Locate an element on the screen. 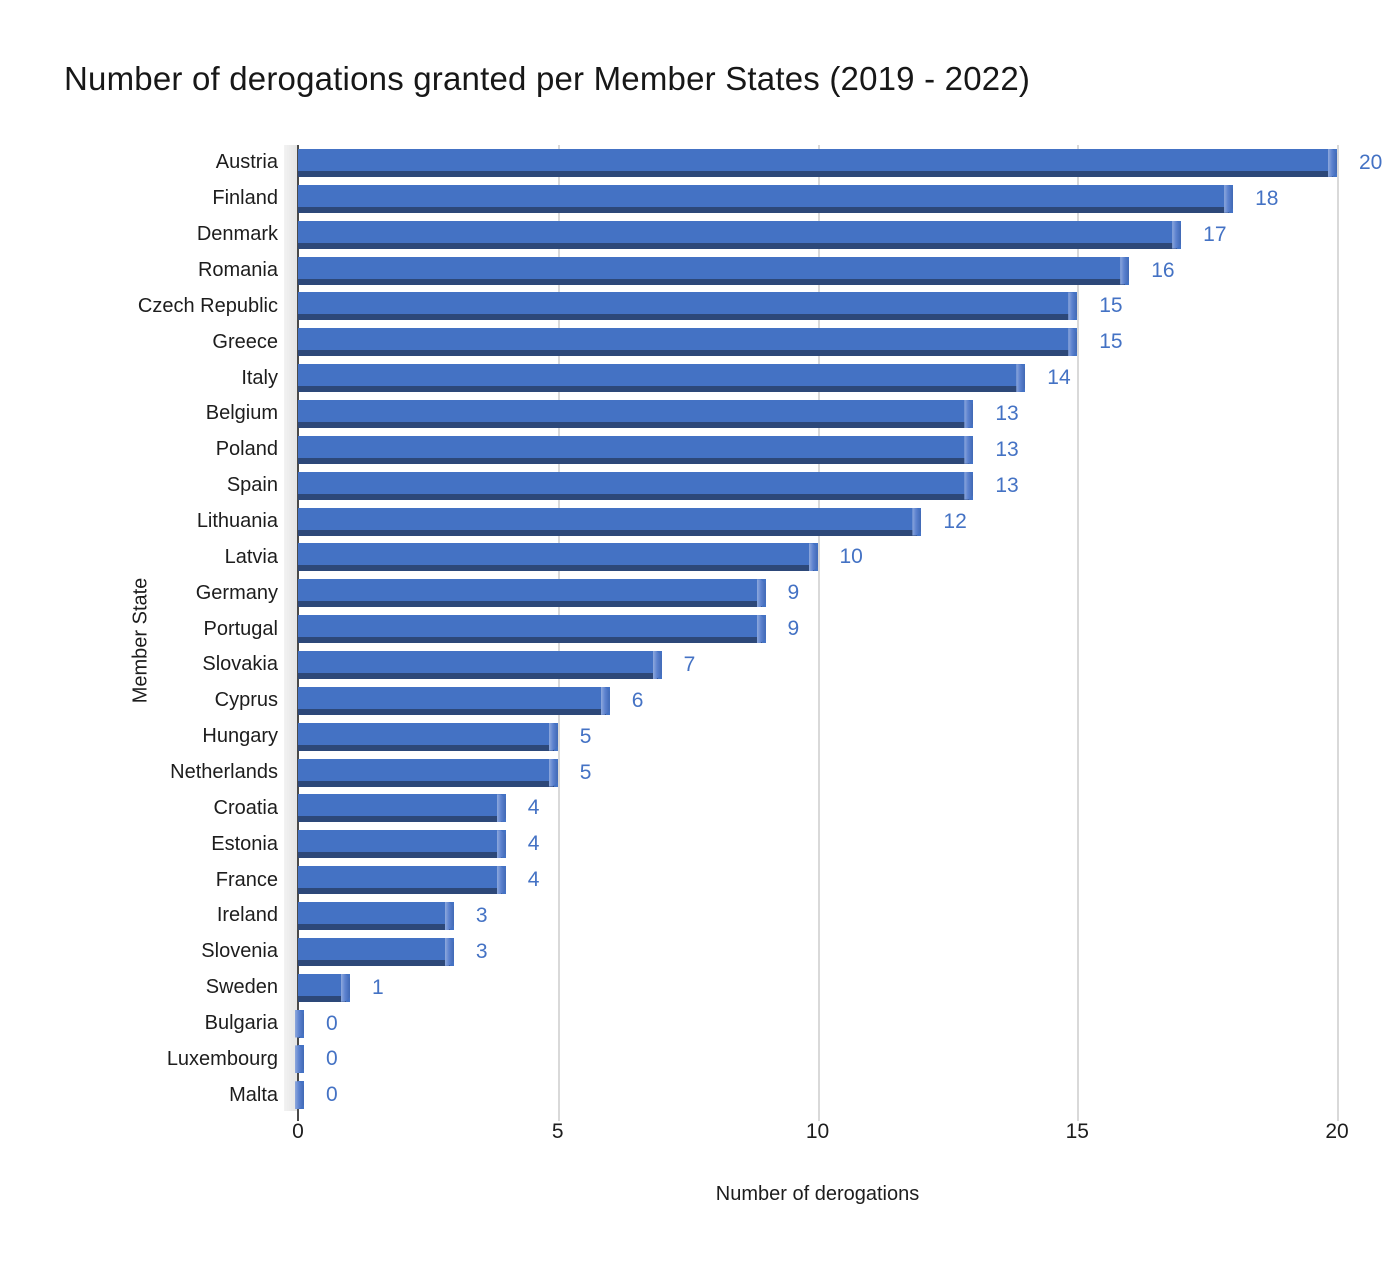 This screenshot has height=1273, width=1400. category-label: Finland is located at coordinates (245, 198).